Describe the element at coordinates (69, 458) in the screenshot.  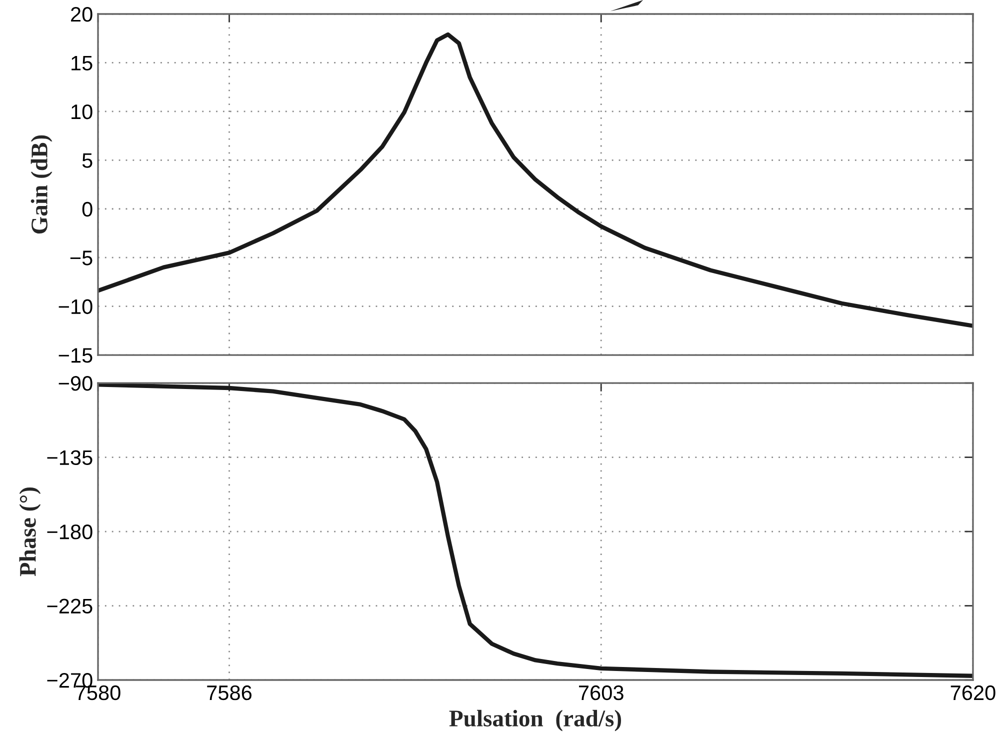
I see `y-tick-label: −135` at that location.